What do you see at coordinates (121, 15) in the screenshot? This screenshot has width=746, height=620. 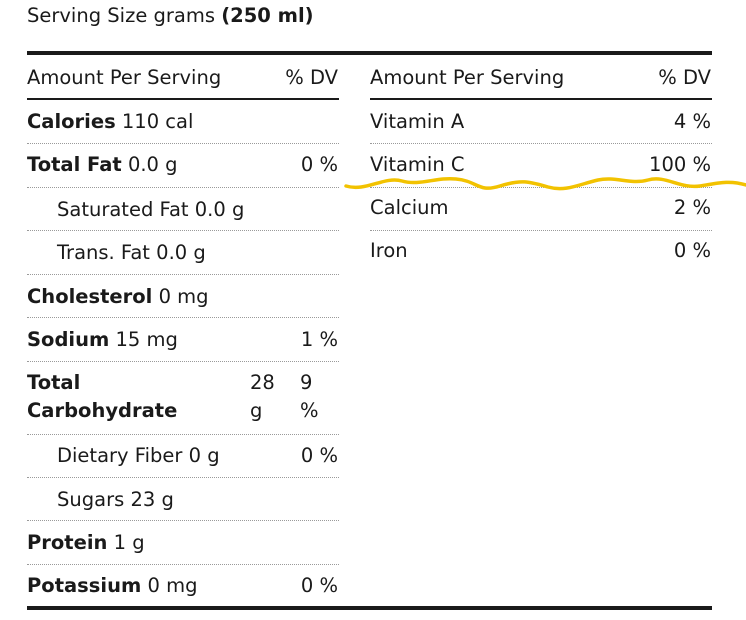 I see `serving-size-label: Serving Size grams` at bounding box center [121, 15].